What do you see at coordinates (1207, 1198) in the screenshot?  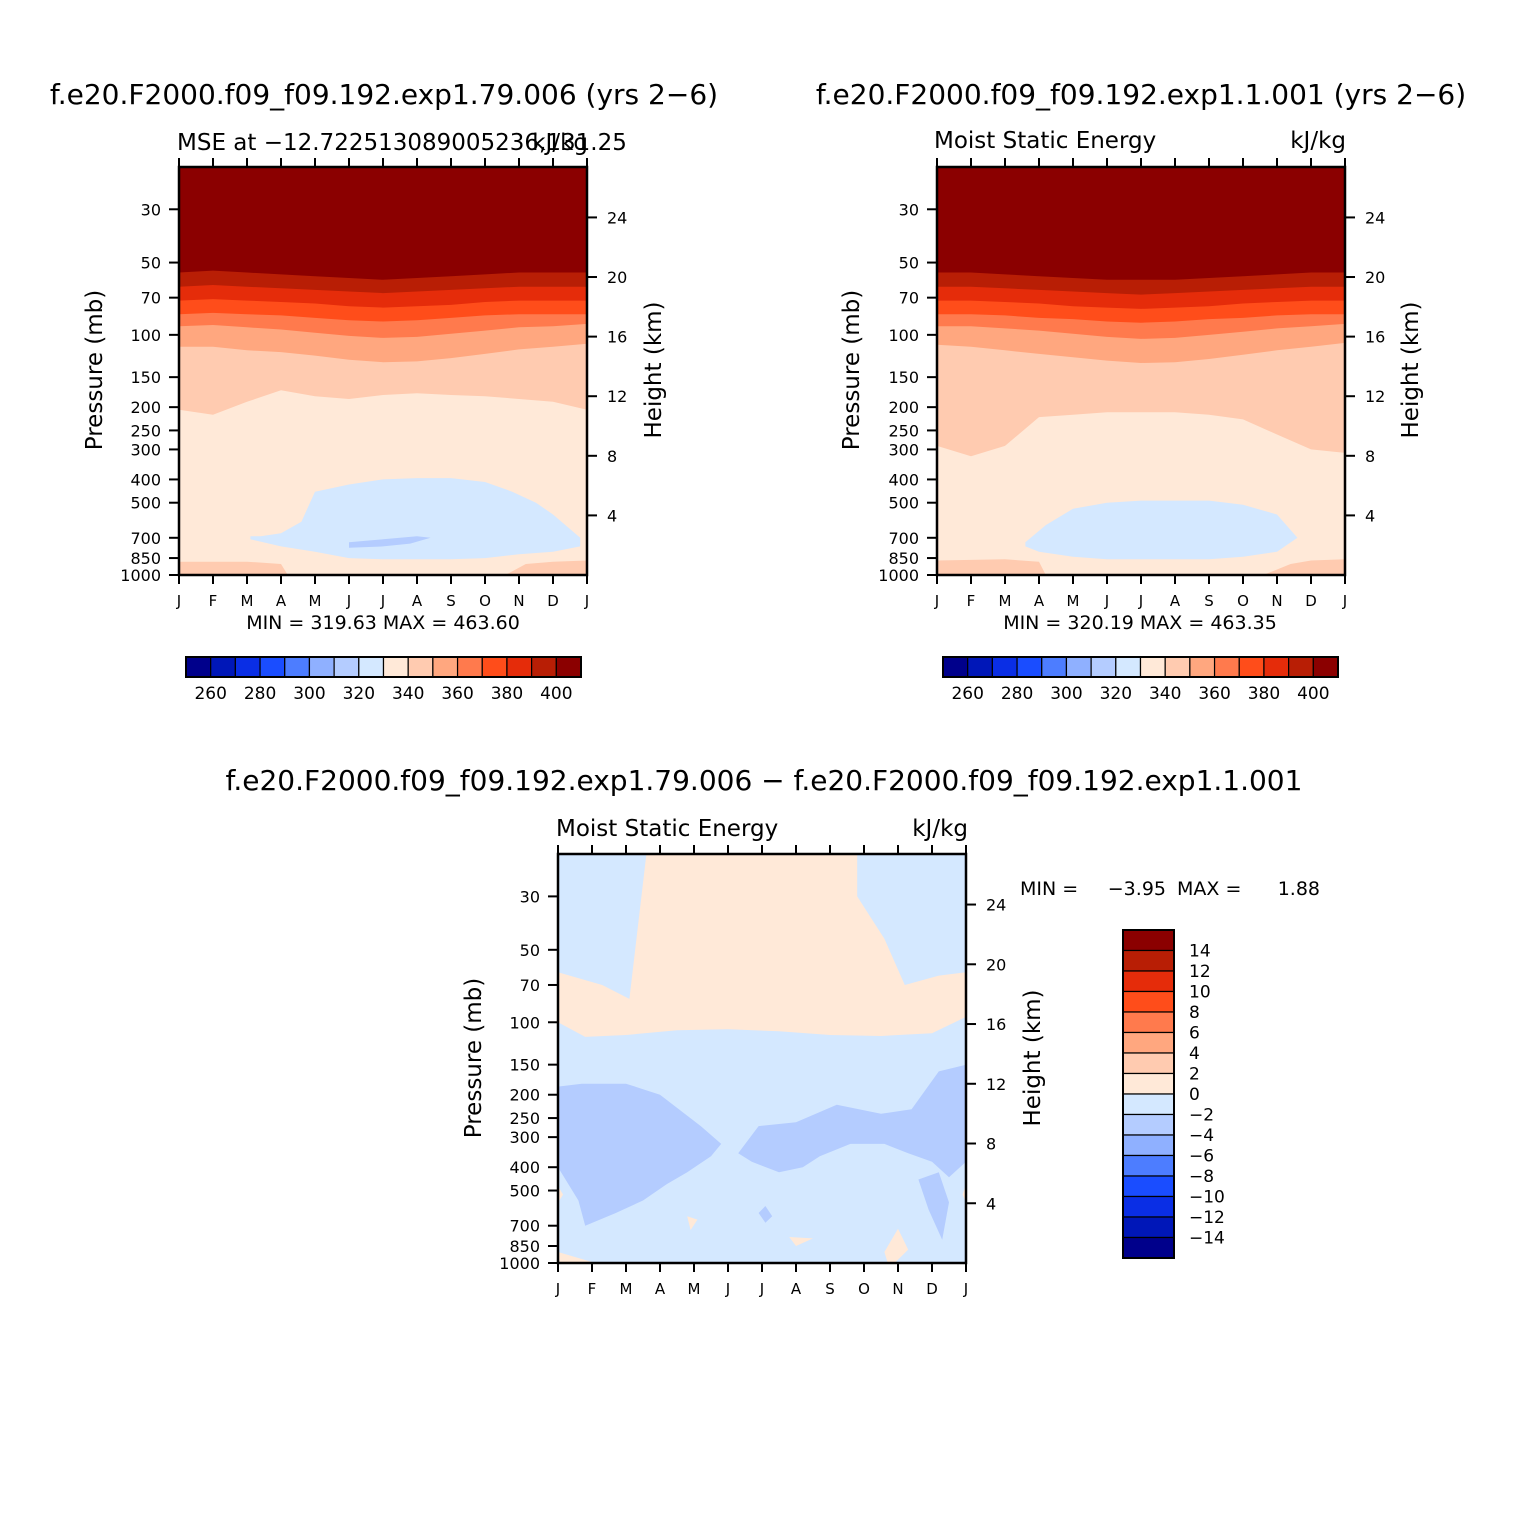 I see `colorbar-label: −10` at bounding box center [1207, 1198].